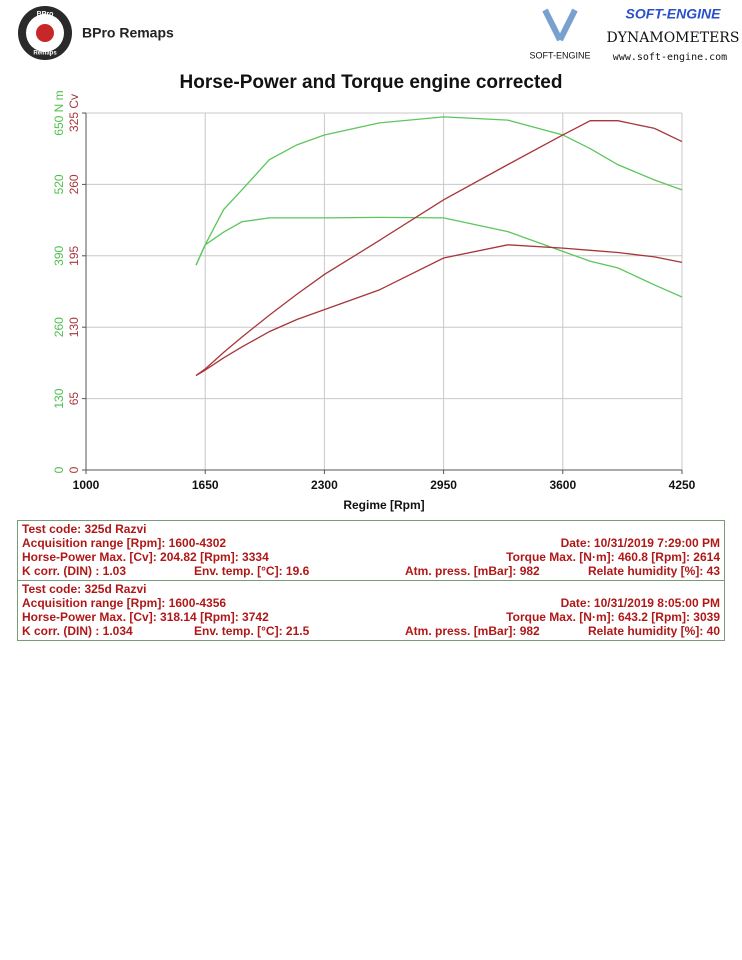 The height and width of the screenshot is (960, 742). I want to click on chart-title: Horse-Power and Torque engine corrected, so click(371, 82).